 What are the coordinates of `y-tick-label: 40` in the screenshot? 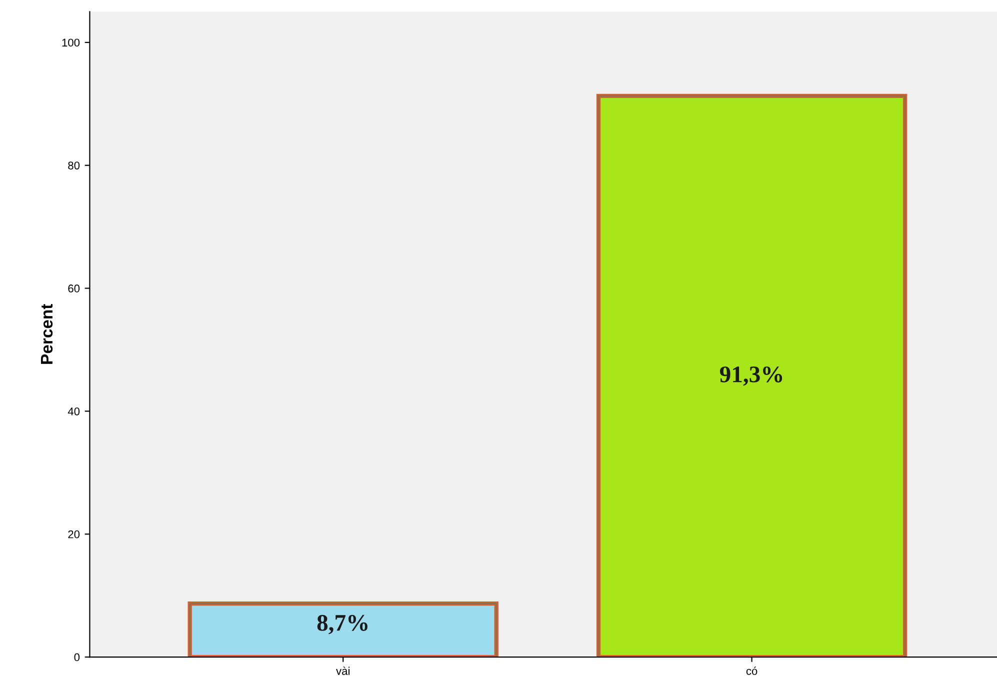 It's located at (74, 411).